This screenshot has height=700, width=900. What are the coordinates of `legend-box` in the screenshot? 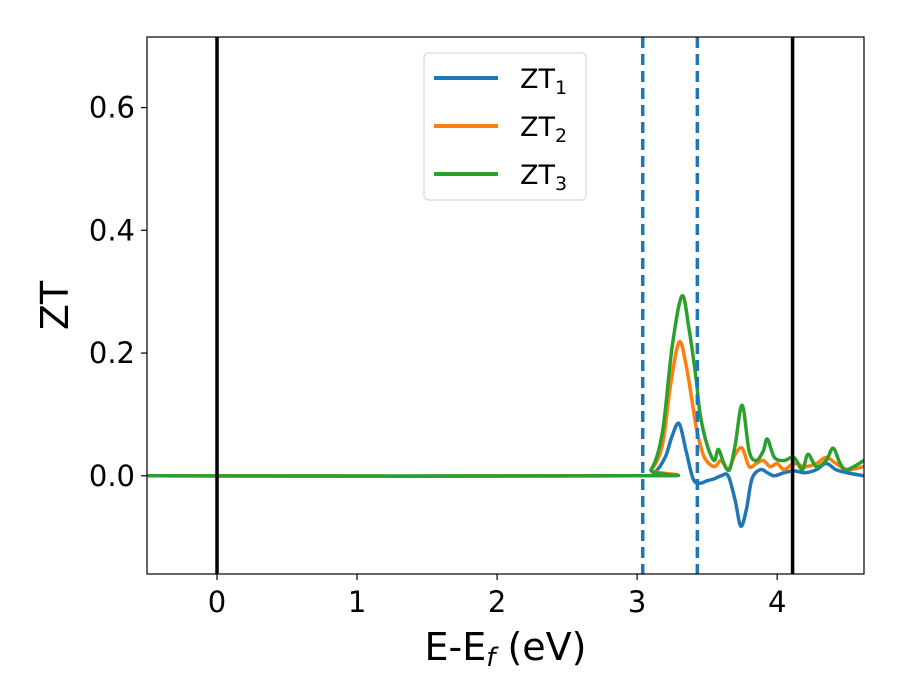 It's located at (505, 126).